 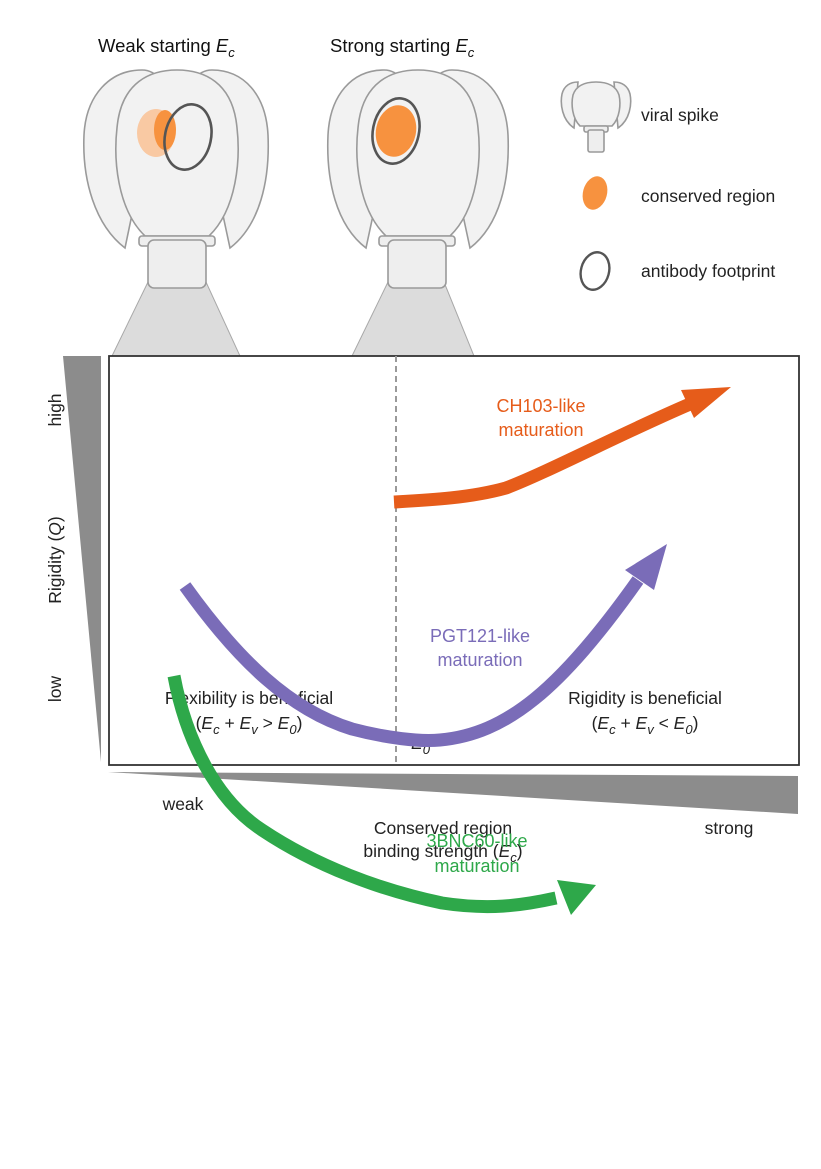 I want to click on x-axis-title-line1: Conserved region, so click(x=443, y=828).